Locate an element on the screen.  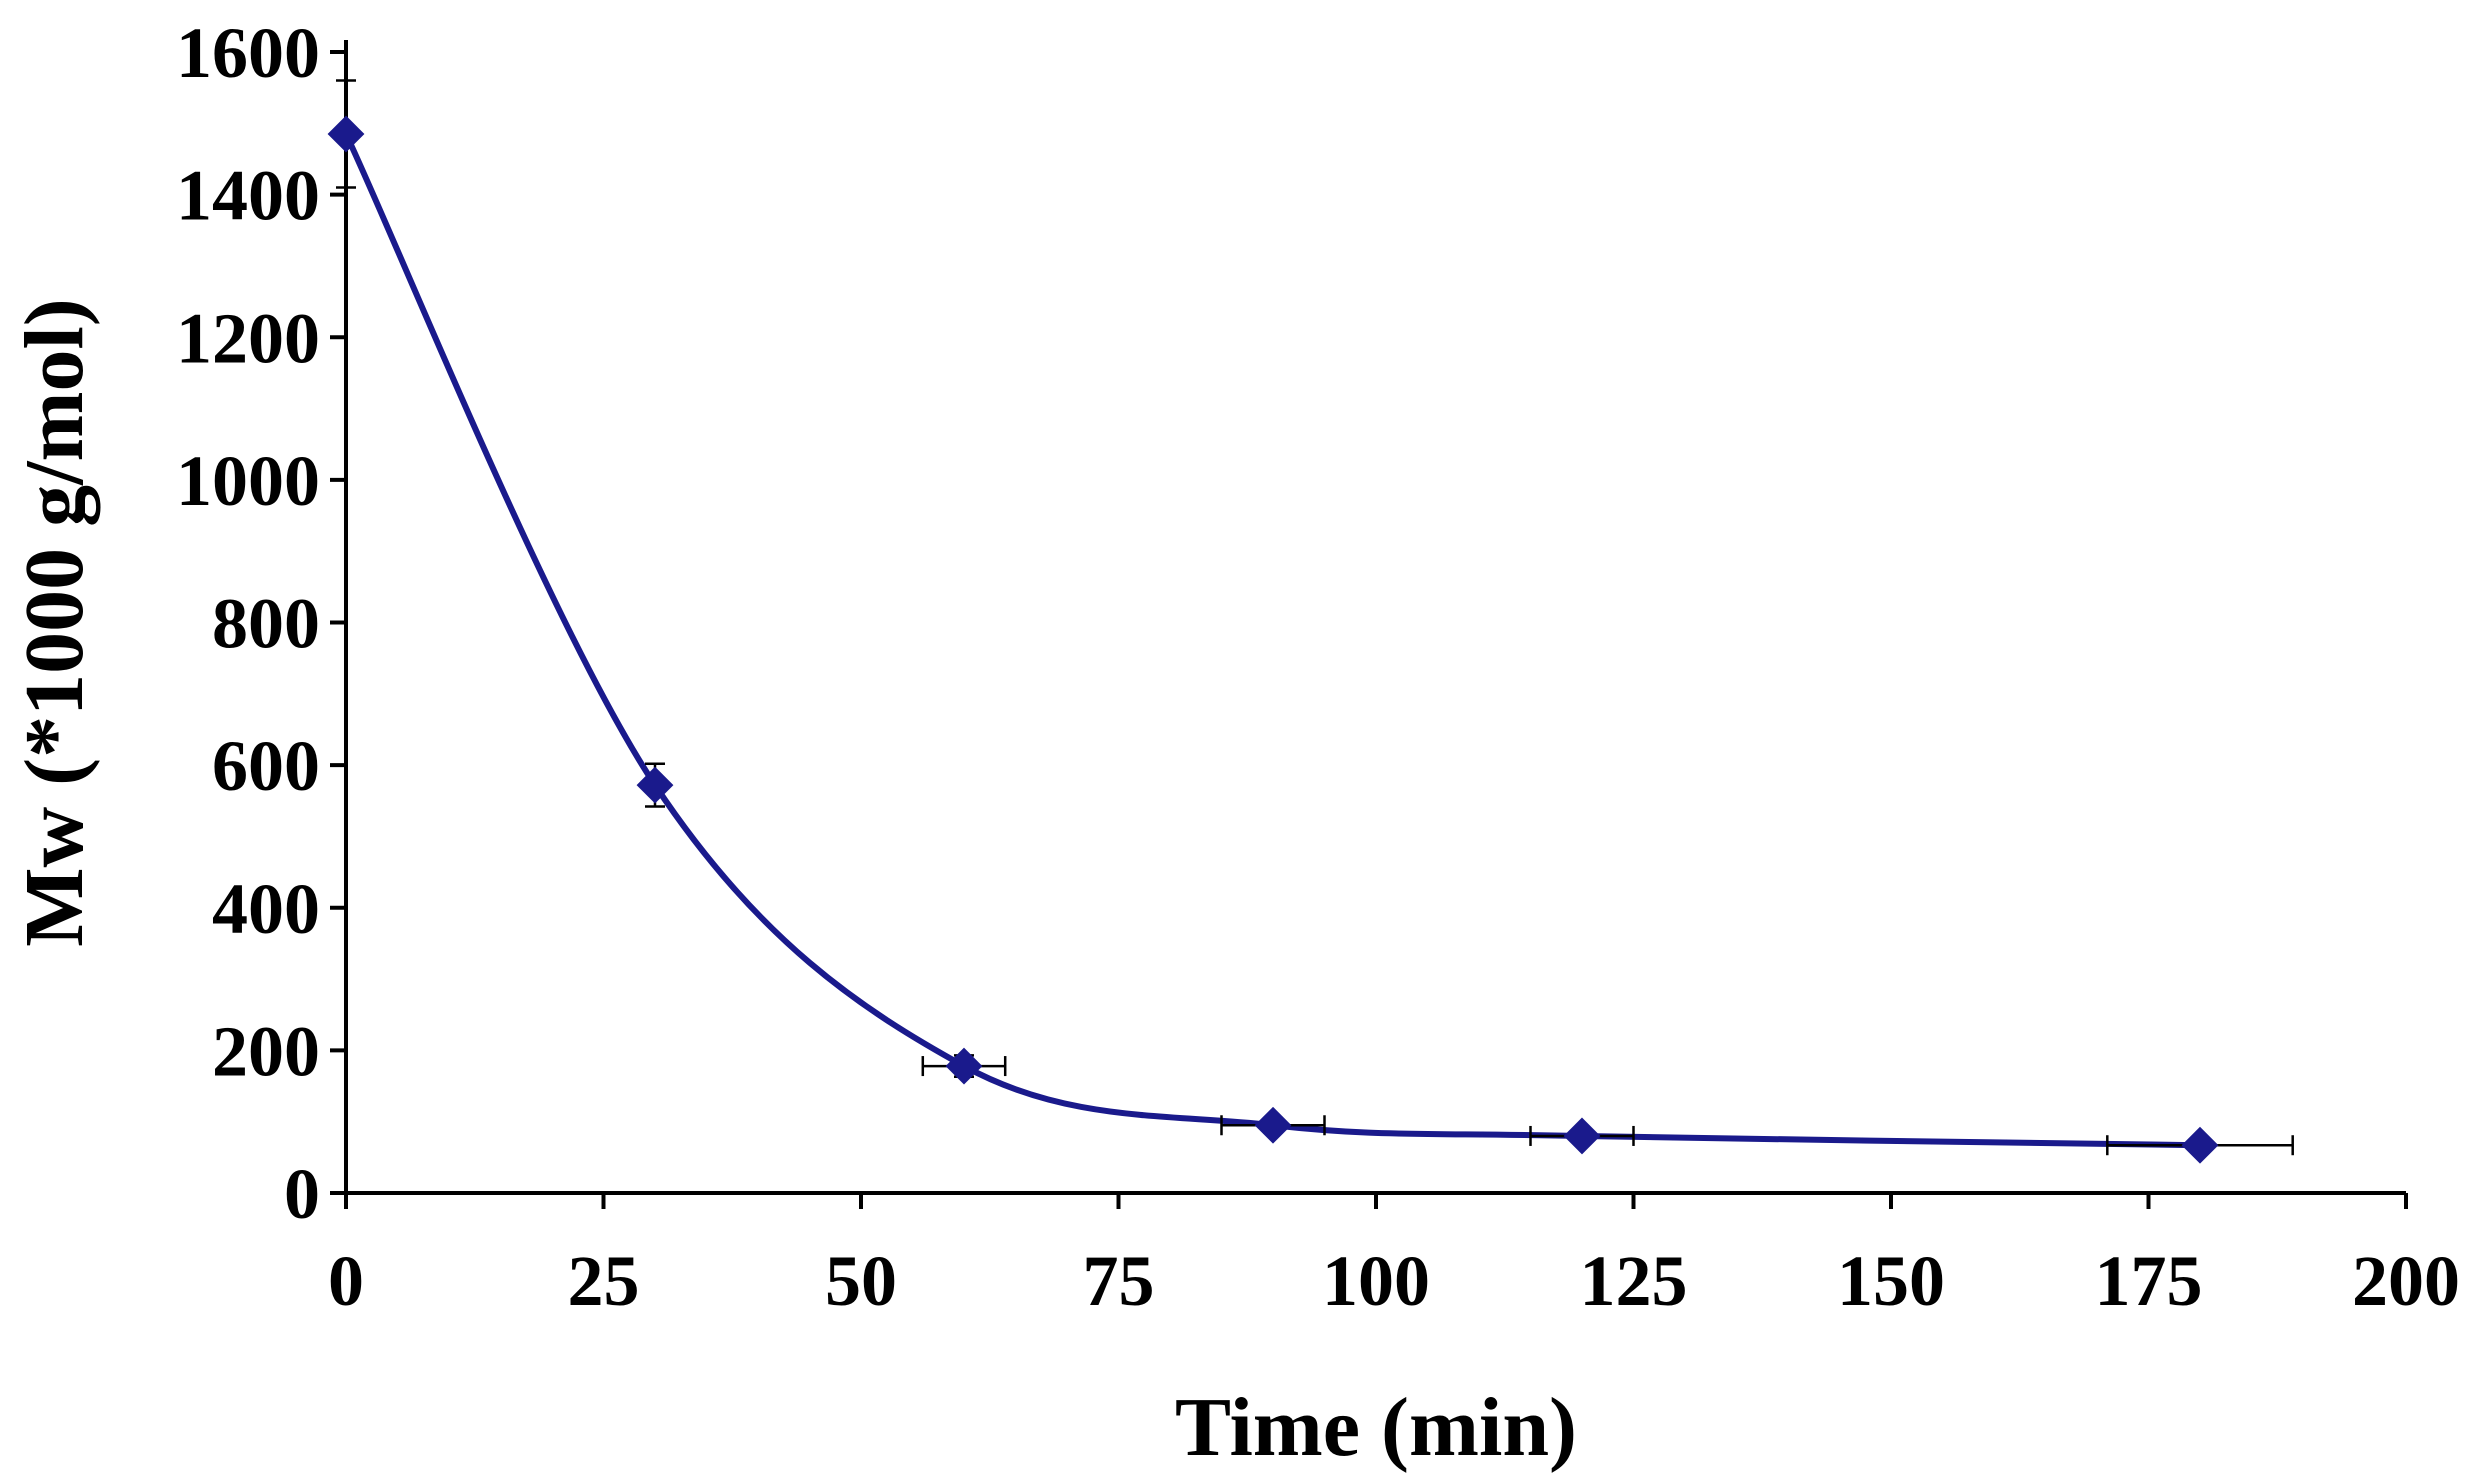
y-tick-label: 1400 is located at coordinates (248, 196).